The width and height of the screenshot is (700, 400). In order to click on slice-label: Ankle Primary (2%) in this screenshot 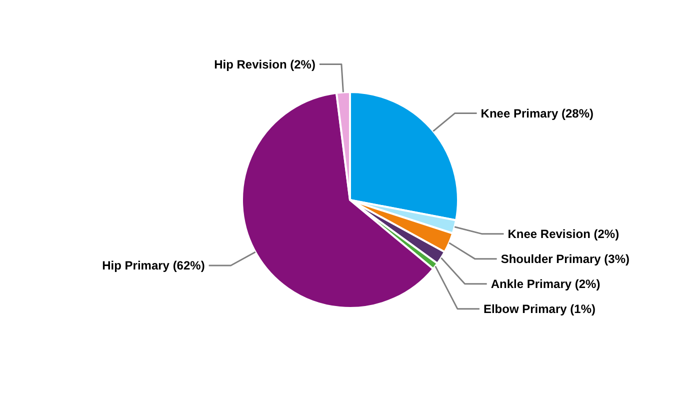, I will do `click(545, 283)`.